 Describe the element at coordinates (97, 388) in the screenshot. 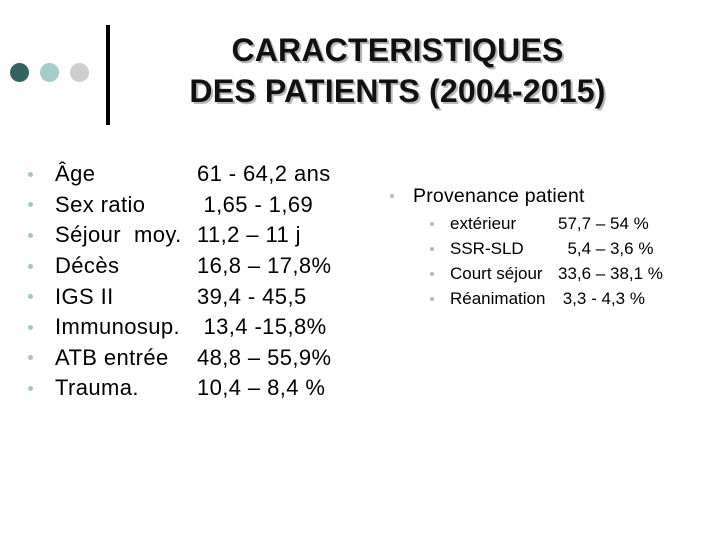

I see `item-label: Trauma.` at that location.